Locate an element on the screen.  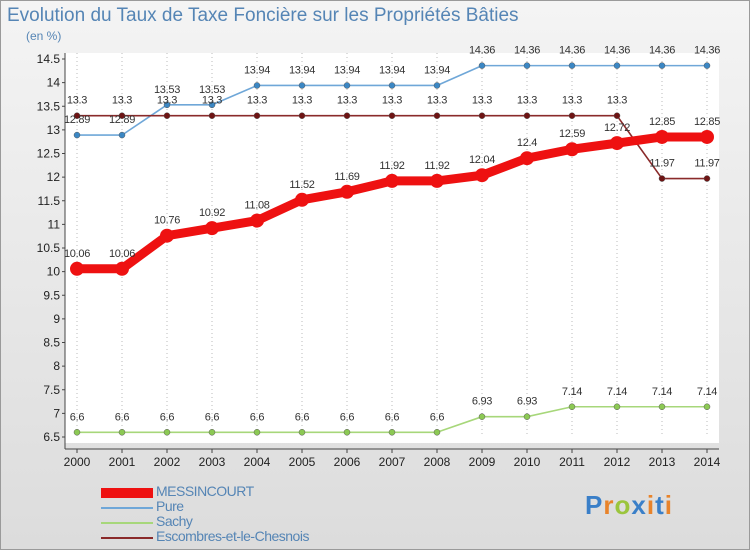
y-tick-label: 12 is located at coordinates (54, 177).